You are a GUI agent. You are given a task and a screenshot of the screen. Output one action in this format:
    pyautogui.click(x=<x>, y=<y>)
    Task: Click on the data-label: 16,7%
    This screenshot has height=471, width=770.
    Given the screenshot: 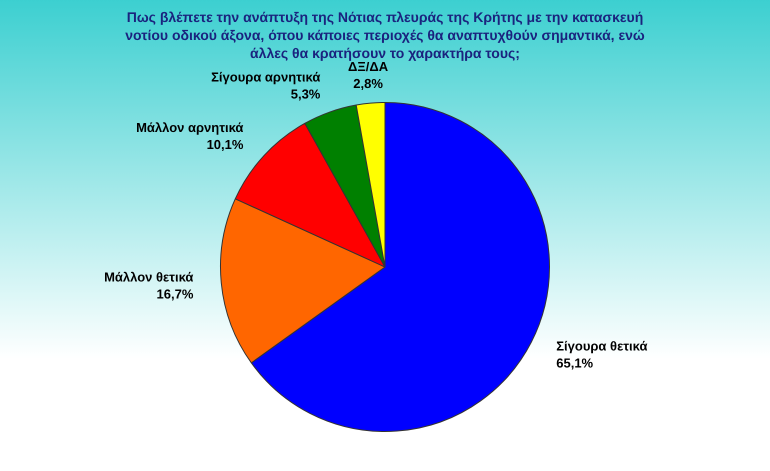 What is the action you would take?
    pyautogui.click(x=175, y=294)
    